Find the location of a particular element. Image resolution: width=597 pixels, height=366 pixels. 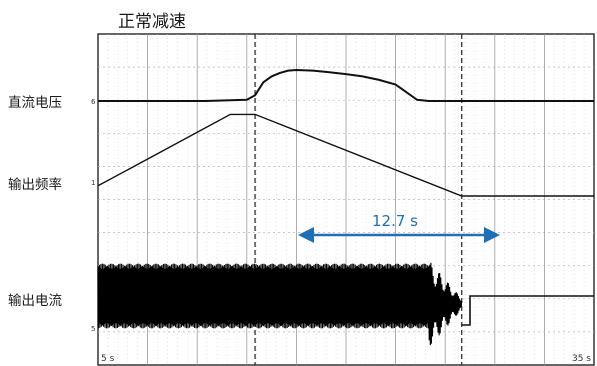

duration-arrow: 12.7 s is located at coordinates (399, 227).